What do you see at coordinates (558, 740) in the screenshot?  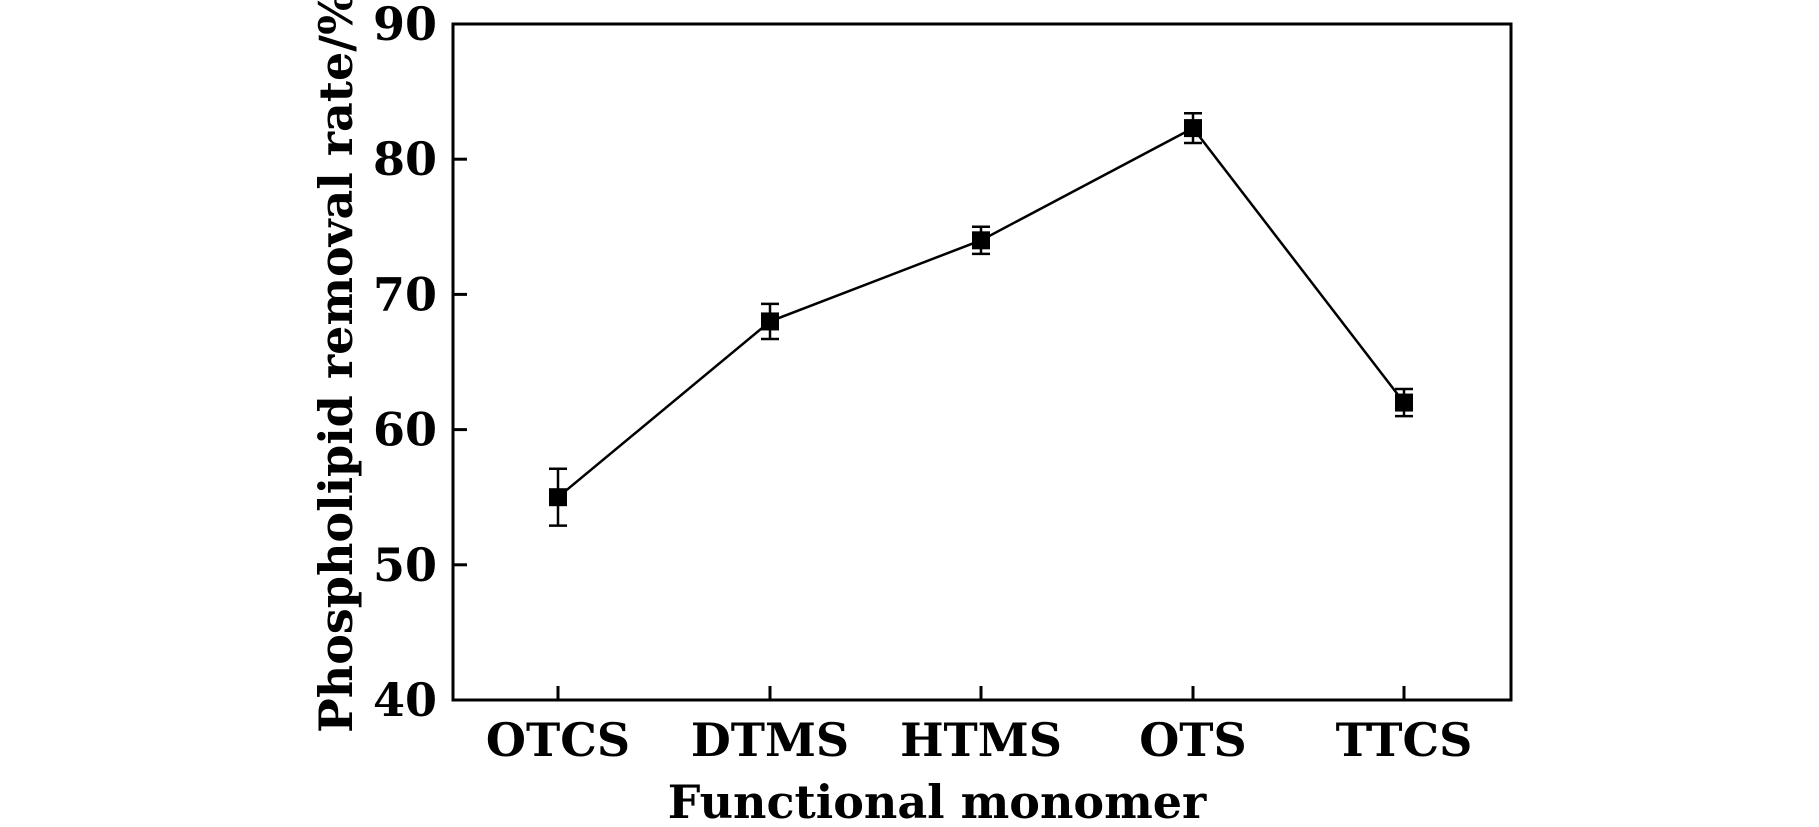 I see `x-tick-label: OTCS` at bounding box center [558, 740].